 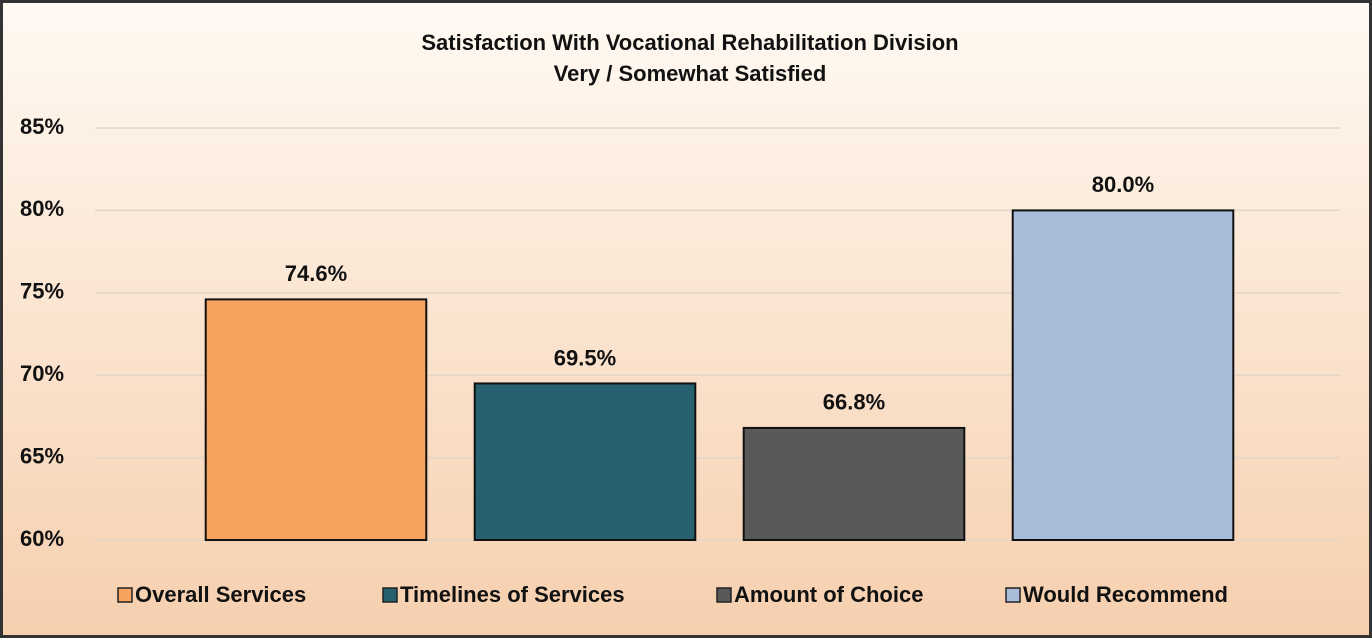 I want to click on y-tick-label: 75%, so click(x=42, y=291).